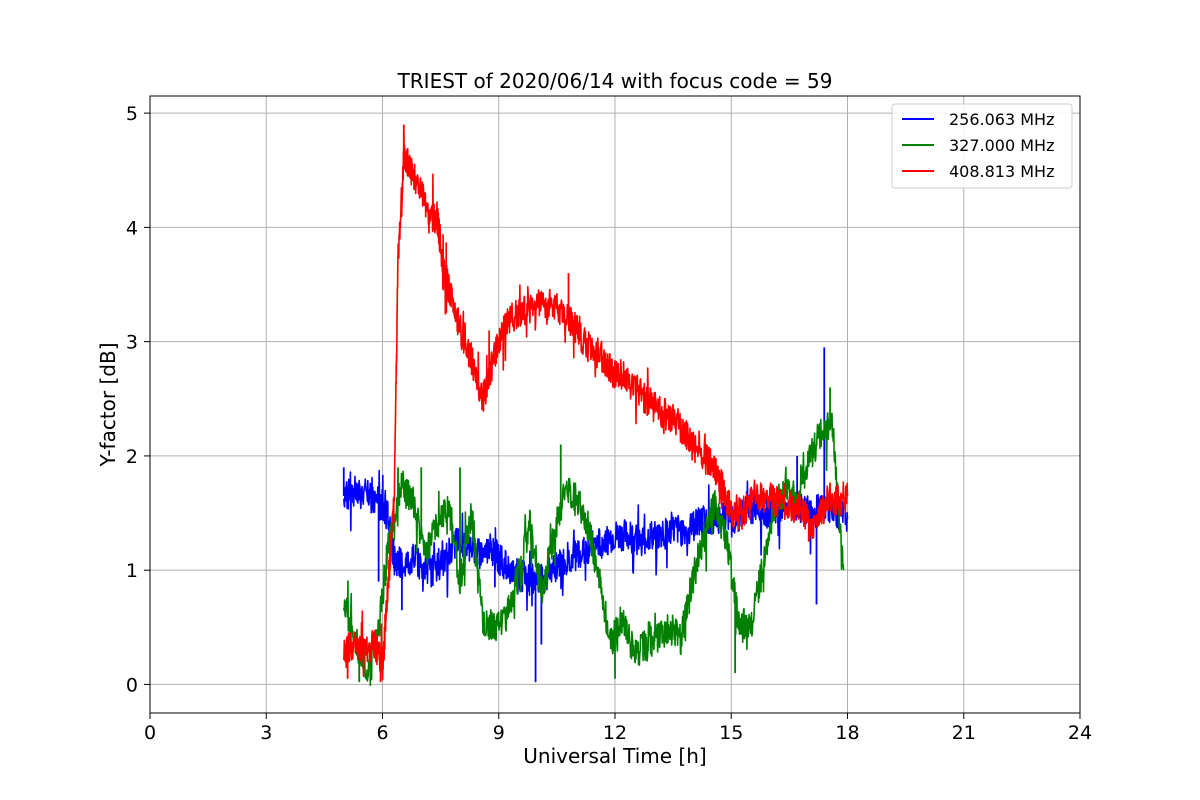 The width and height of the screenshot is (1200, 800). I want to click on legend-label: 408.813 MHz, so click(1001, 171).